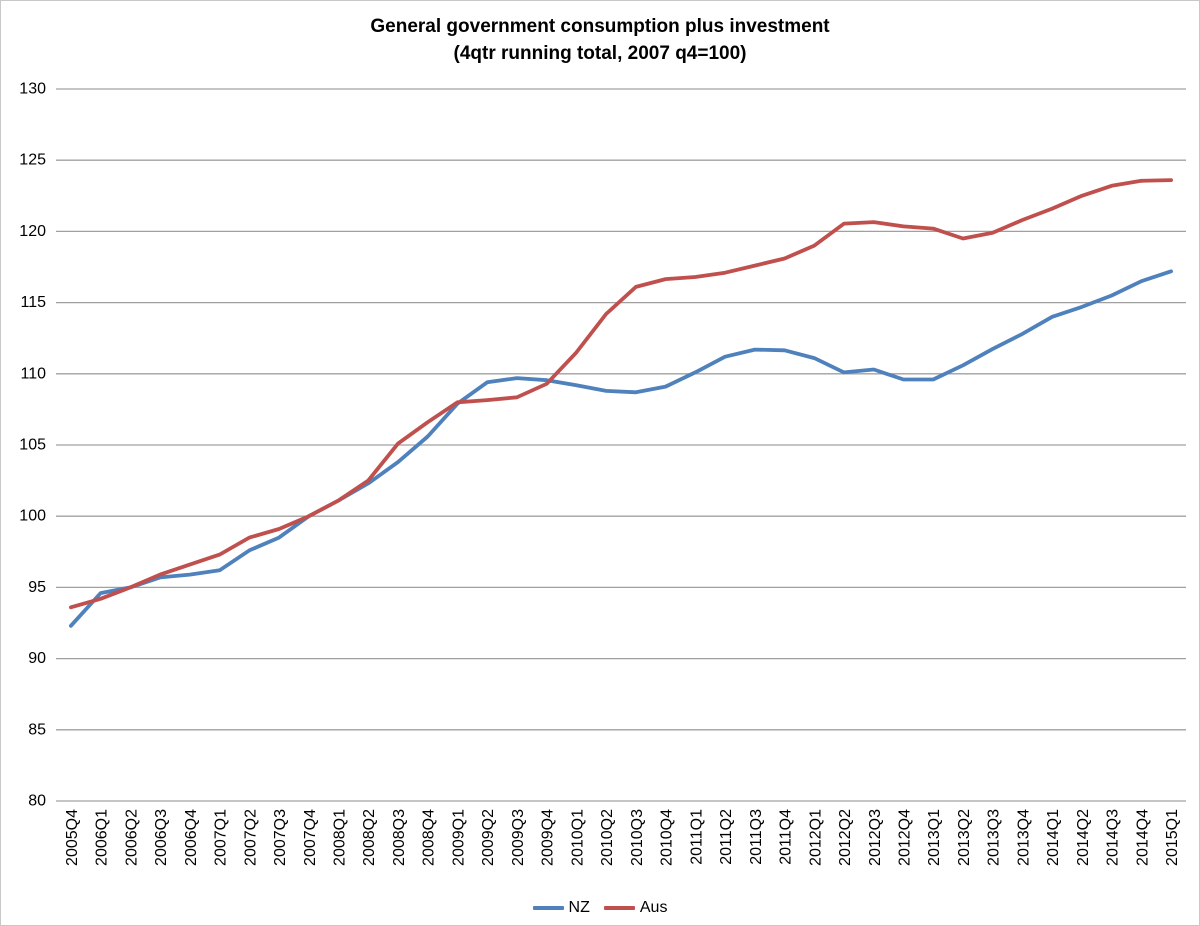 The height and width of the screenshot is (926, 1200). Describe the element at coordinates (221, 837) in the screenshot. I see `x-tick-label: 2007Q1` at that location.